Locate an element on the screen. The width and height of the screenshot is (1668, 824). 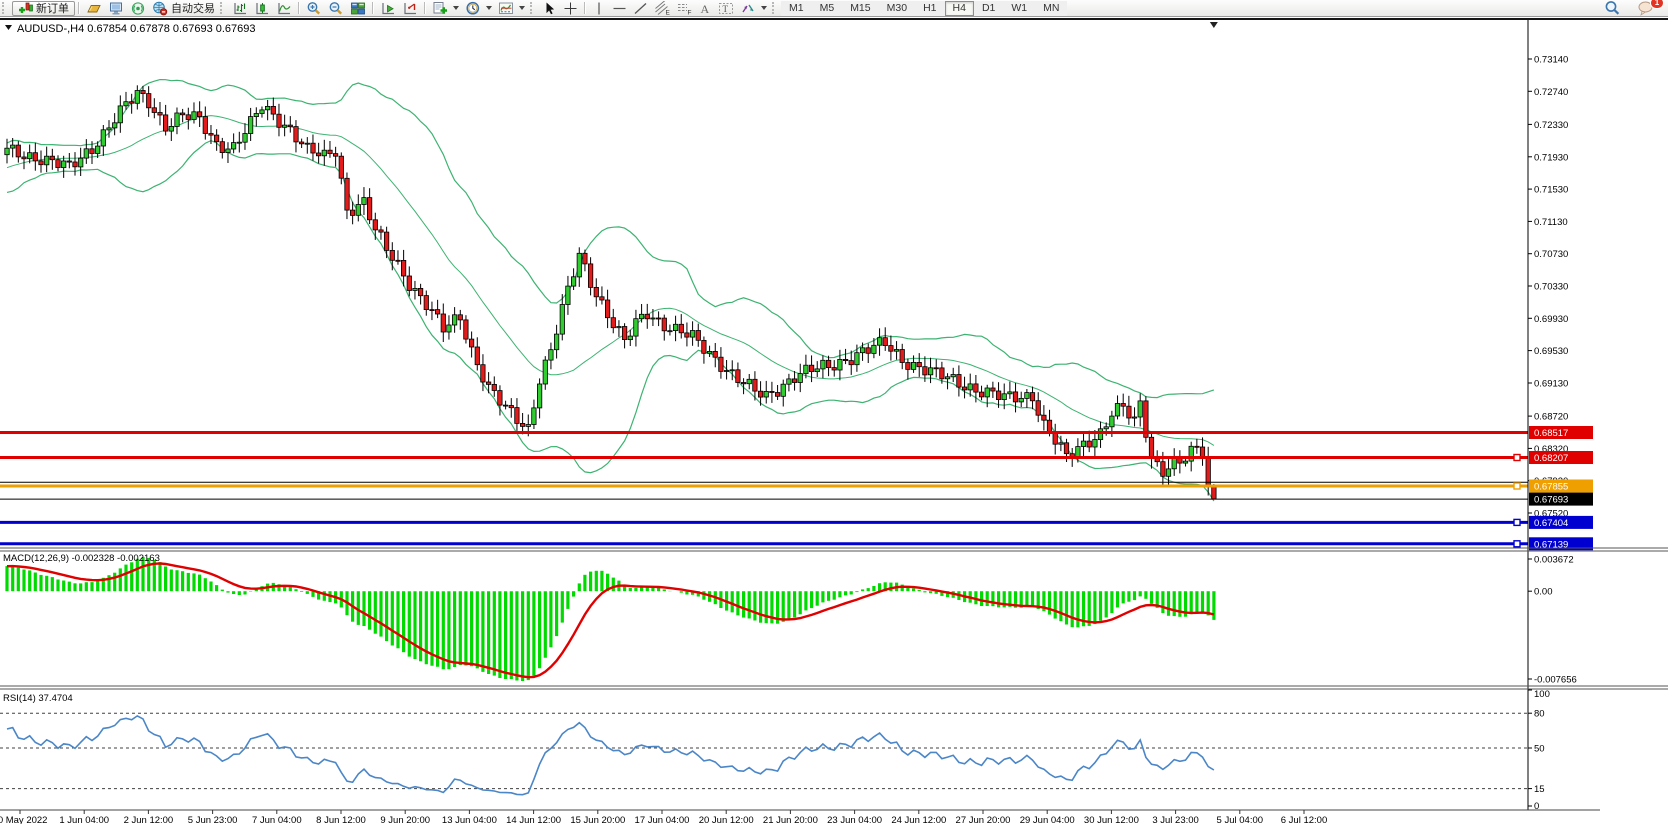
svg-text: 15 Jun 20:00 is located at coordinates (597, 819).